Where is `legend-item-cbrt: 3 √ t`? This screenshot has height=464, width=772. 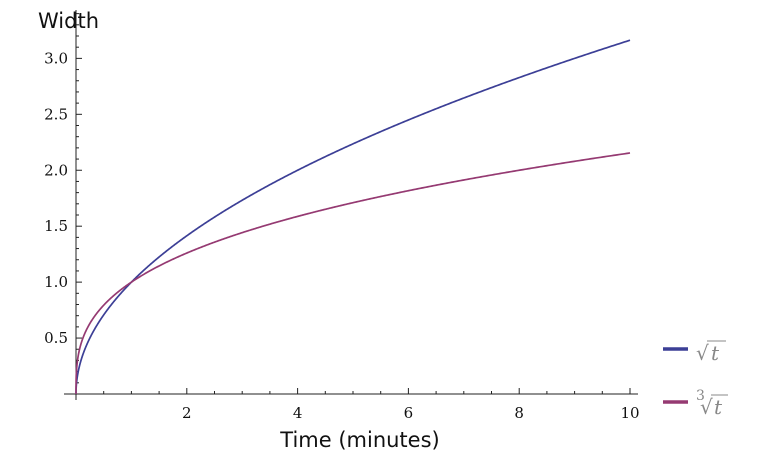 legend-item-cbrt: 3 √ t is located at coordinates (695, 403).